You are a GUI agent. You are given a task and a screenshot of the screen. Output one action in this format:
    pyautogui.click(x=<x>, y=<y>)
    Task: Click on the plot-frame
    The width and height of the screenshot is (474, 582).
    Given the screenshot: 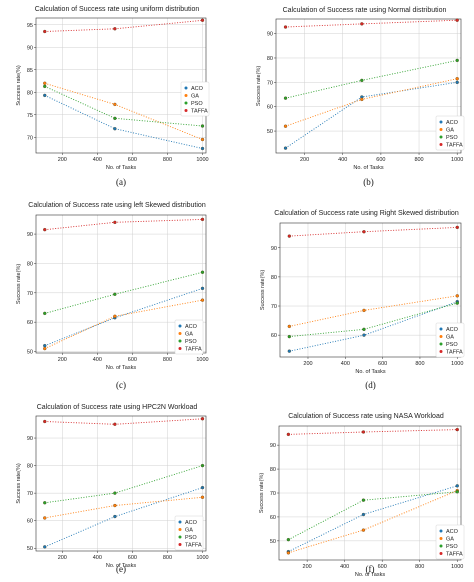 What is the action you would take?
    pyautogui.click(x=121, y=483)
    